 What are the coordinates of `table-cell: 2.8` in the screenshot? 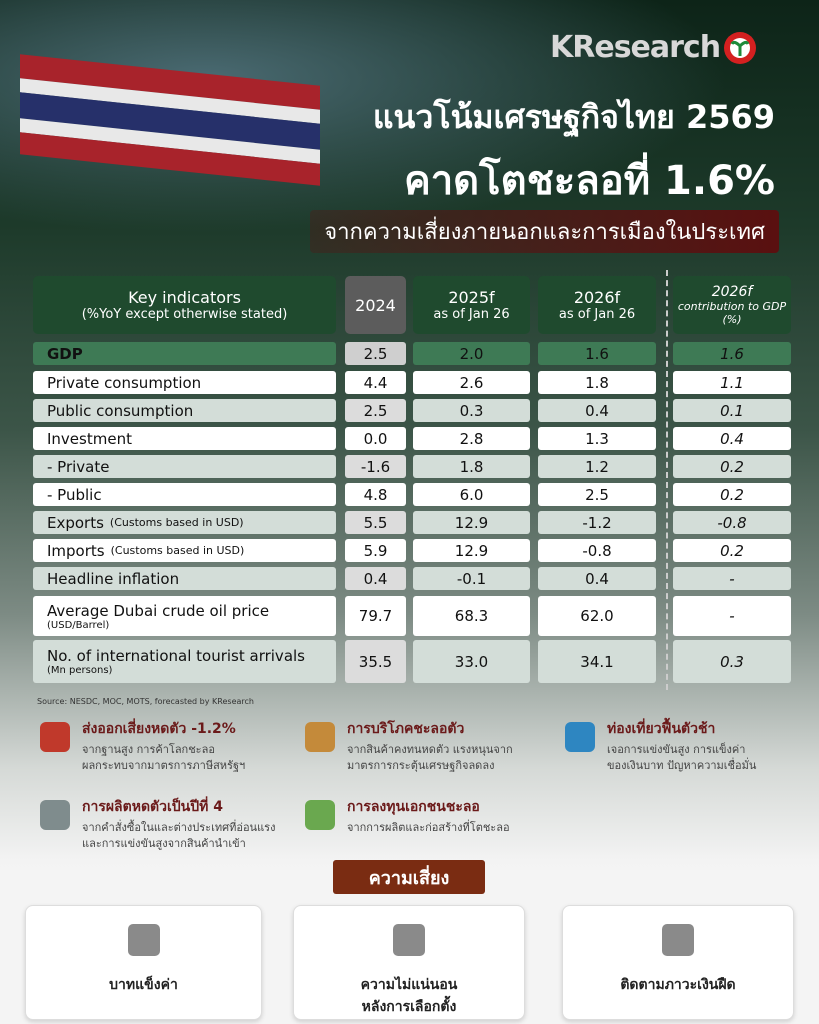 It's located at (471, 438).